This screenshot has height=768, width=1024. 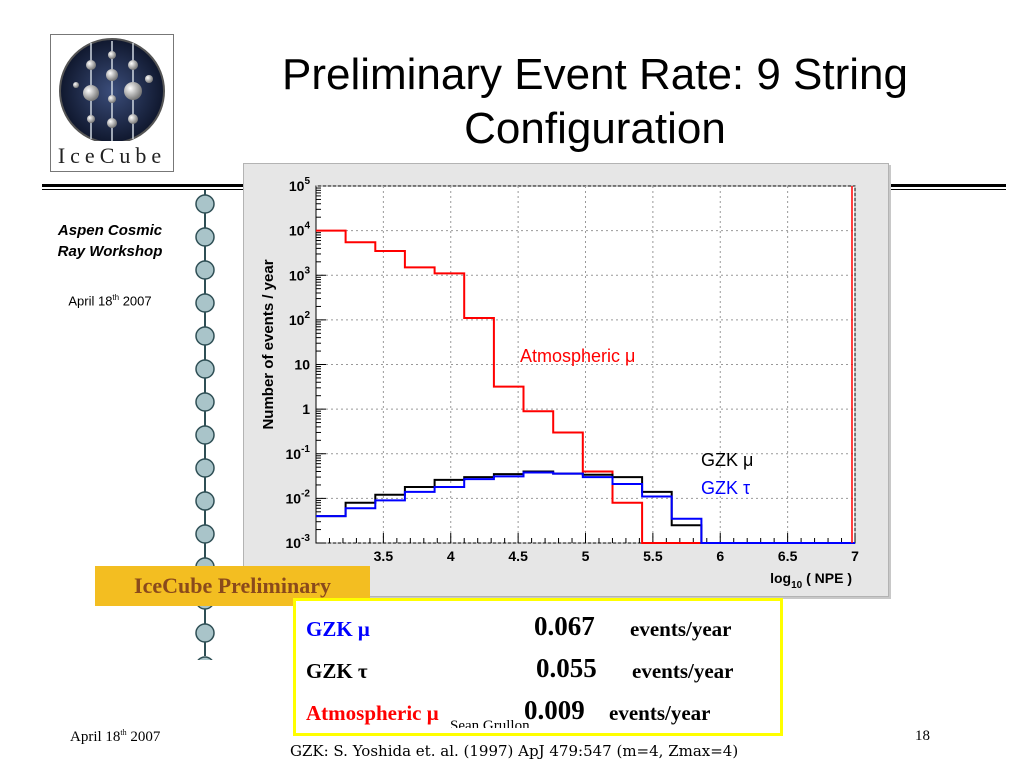 I want to click on annotation-gzk-mu: GZK μ, so click(x=727, y=460).